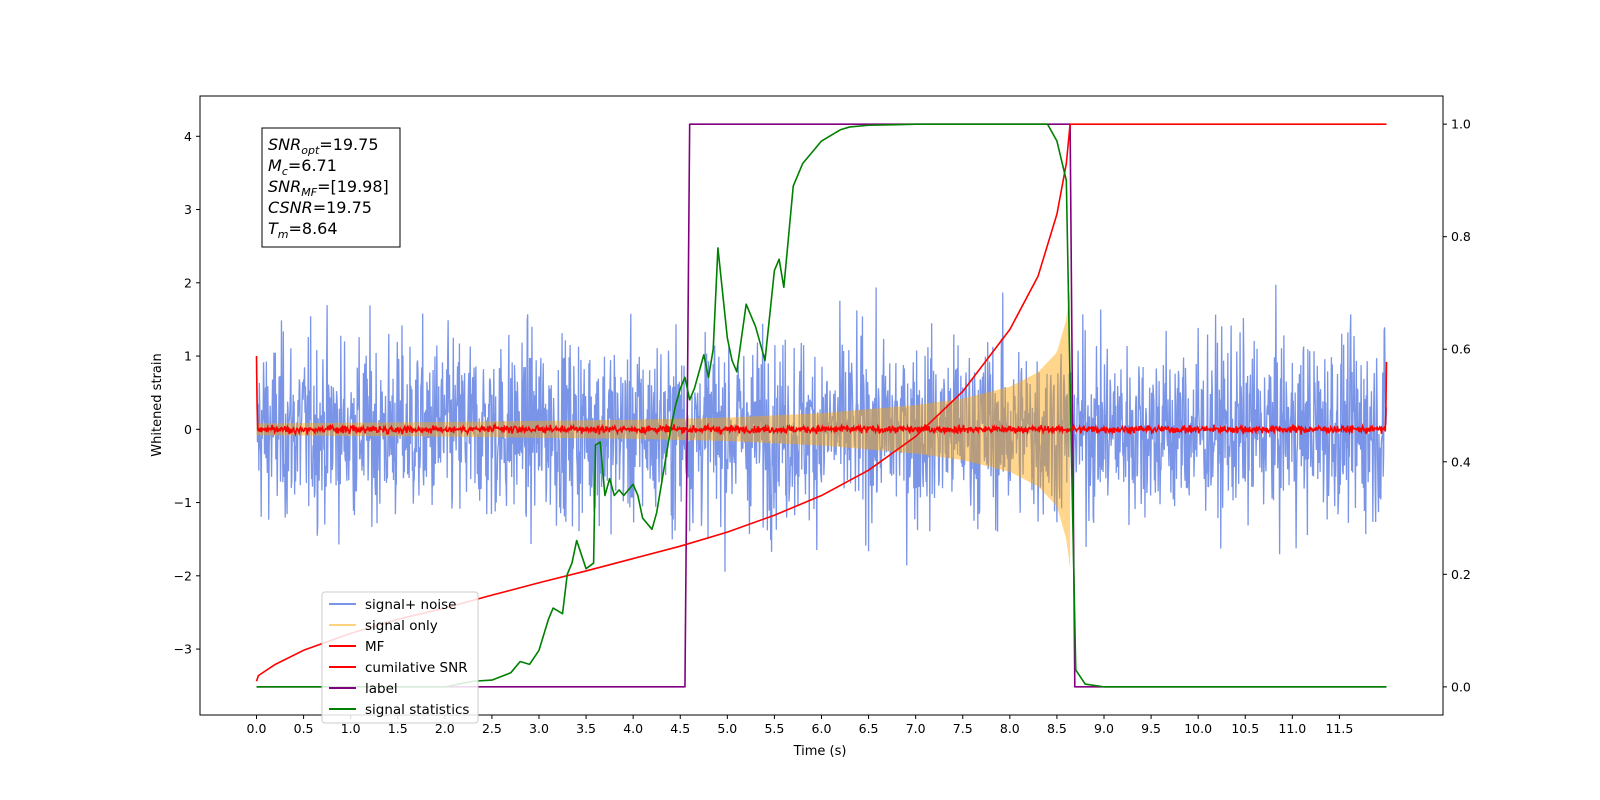 This screenshot has width=1600, height=800. I want to click on stats-subscript: opt, so click(310, 150).